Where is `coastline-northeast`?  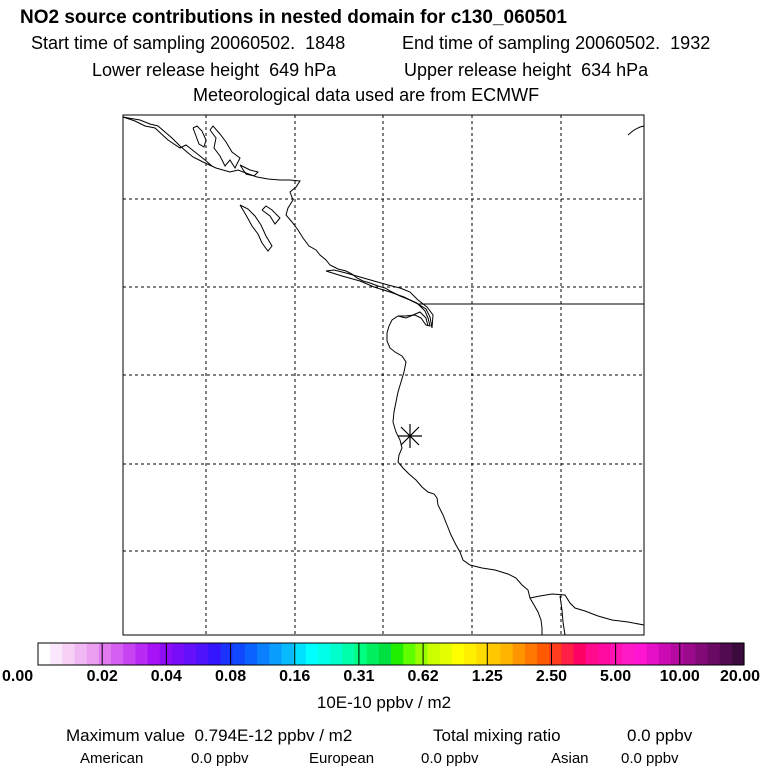
coastline-northeast is located at coordinates (636, 130).